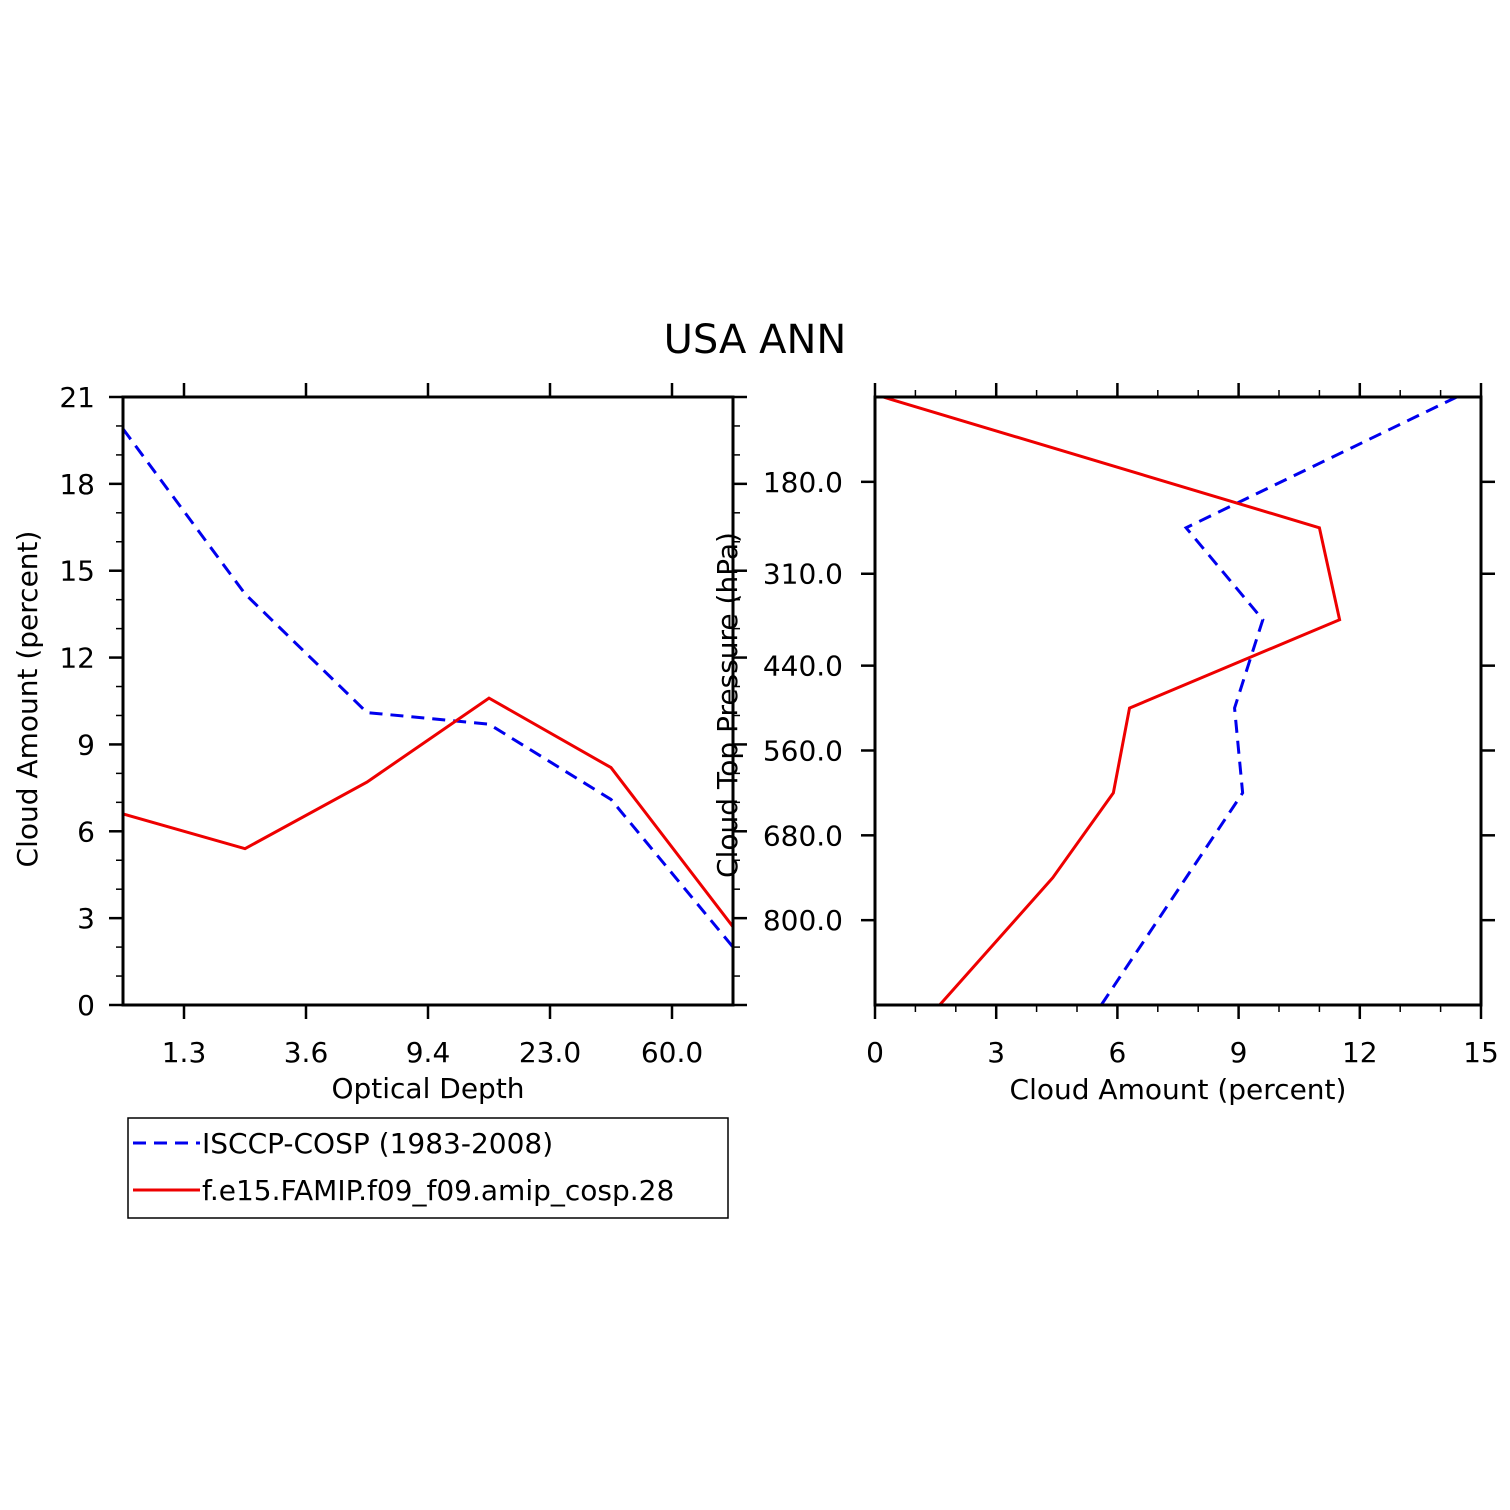 This screenshot has height=1510, width=1510. Describe the element at coordinates (377, 1143) in the screenshot. I see `legend-label-obs: ISCCP-COSP (1983-2008)` at that location.